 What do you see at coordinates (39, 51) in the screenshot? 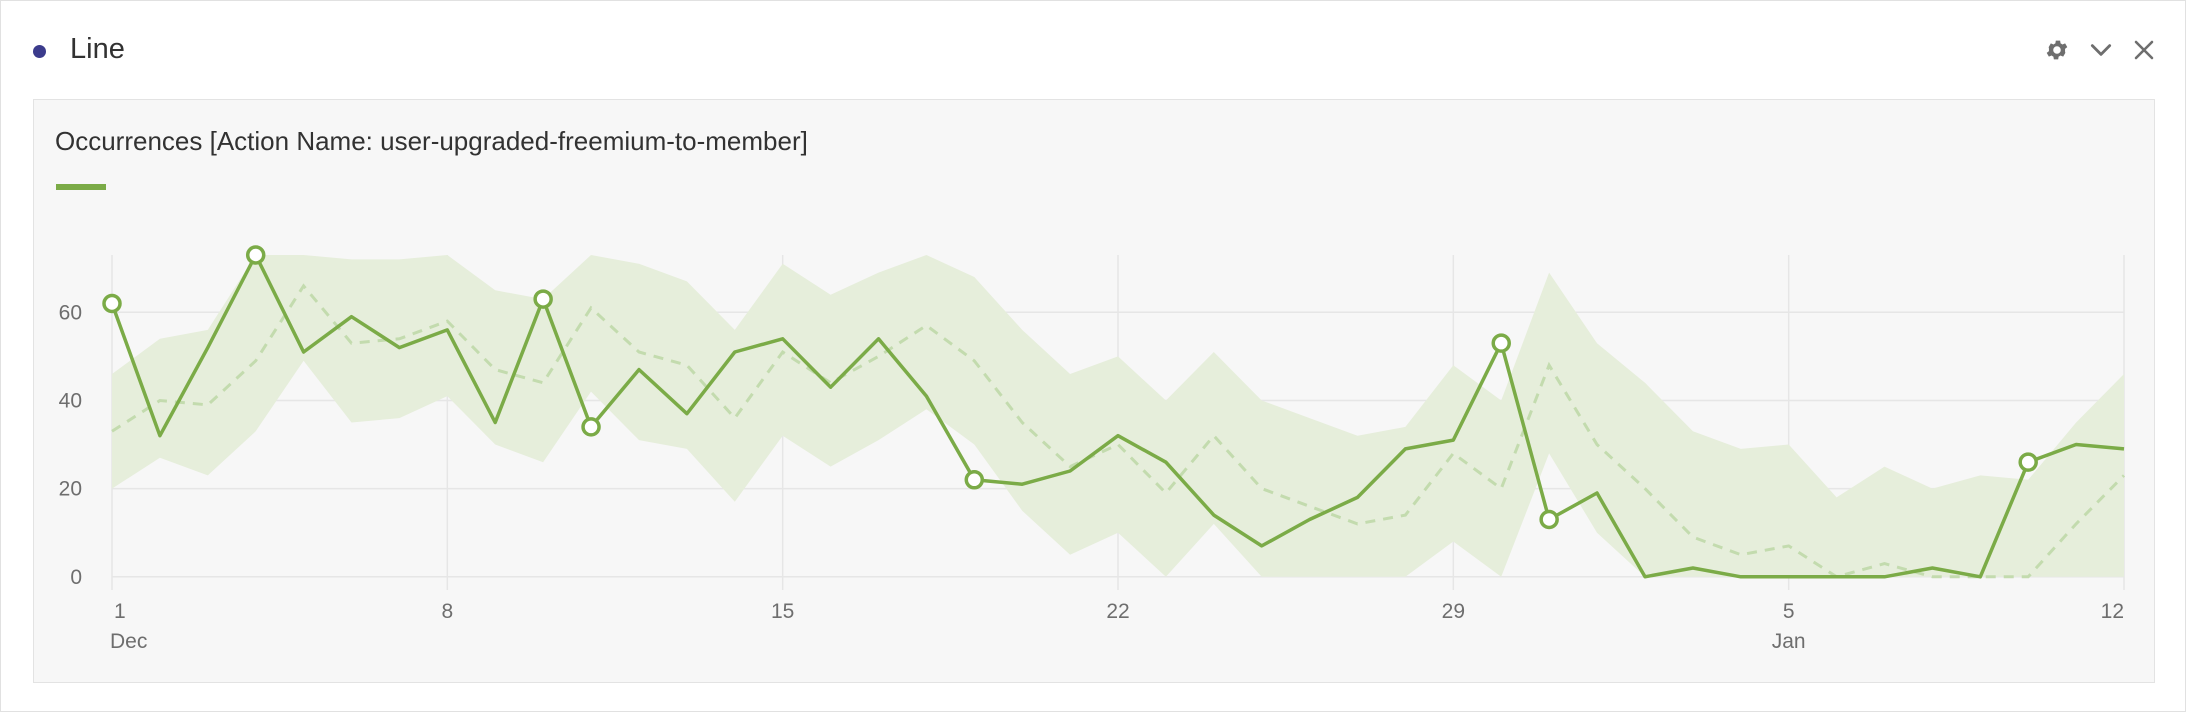
I see `status-dot` at bounding box center [39, 51].